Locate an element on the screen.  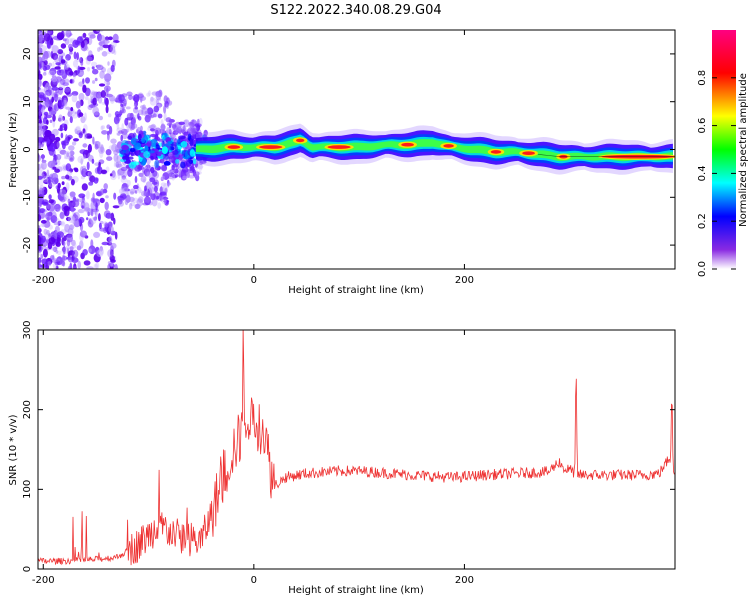
colorbar-gradient is located at coordinates (724, 149).